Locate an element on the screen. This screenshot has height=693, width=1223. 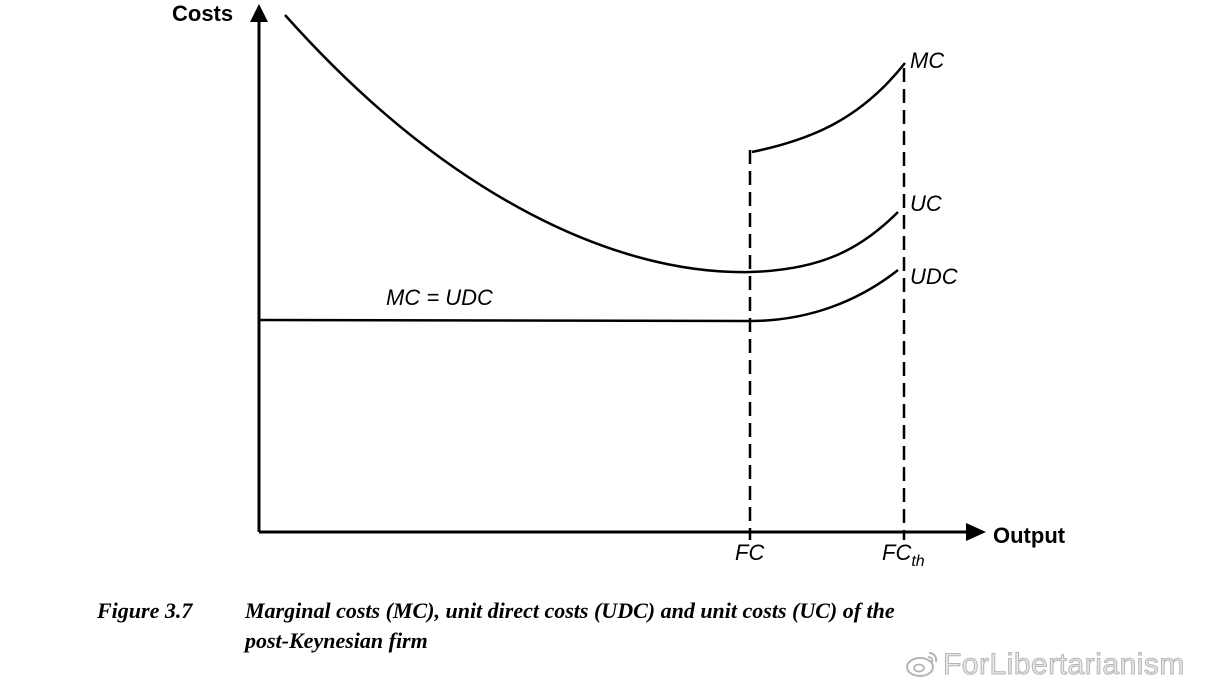
fc-marker-label: FC is located at coordinates (749, 552).